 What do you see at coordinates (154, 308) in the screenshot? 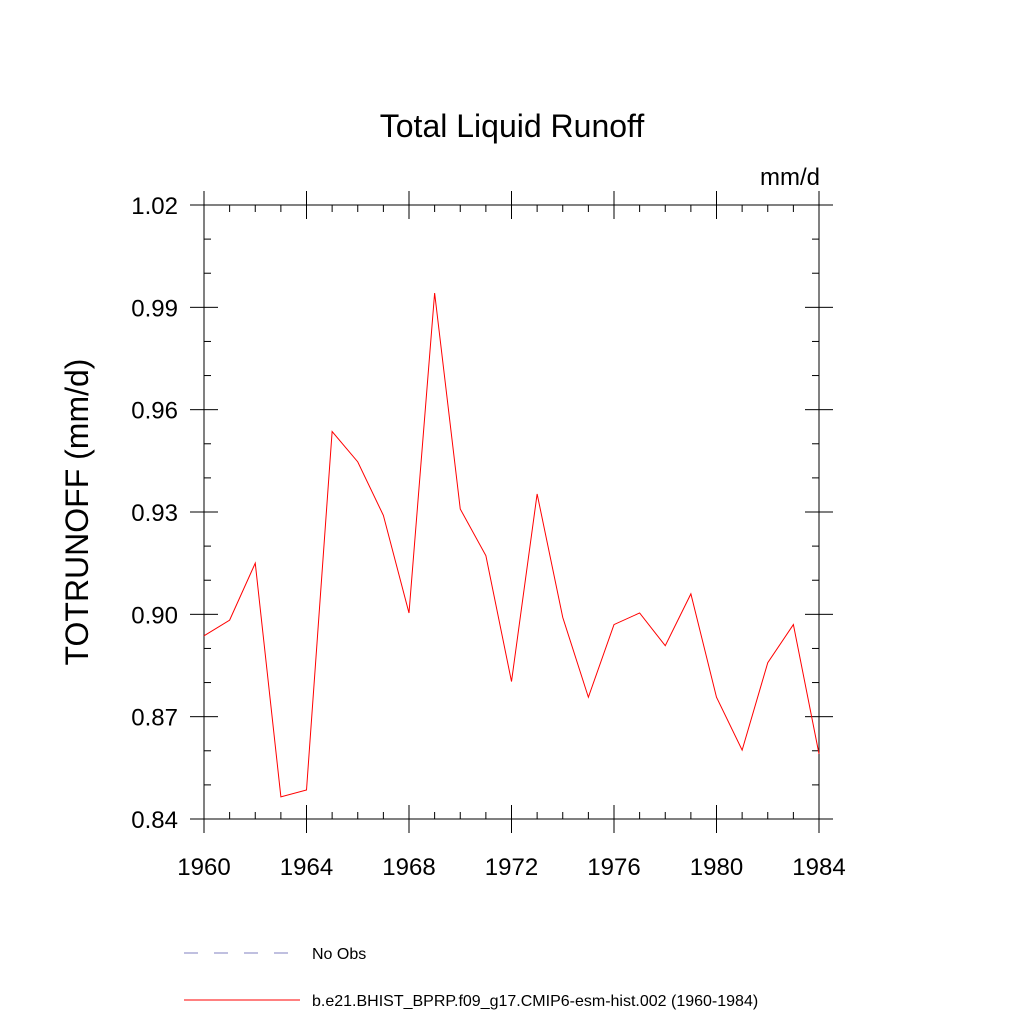
I see `y-tick-label: 0.99` at bounding box center [154, 308].